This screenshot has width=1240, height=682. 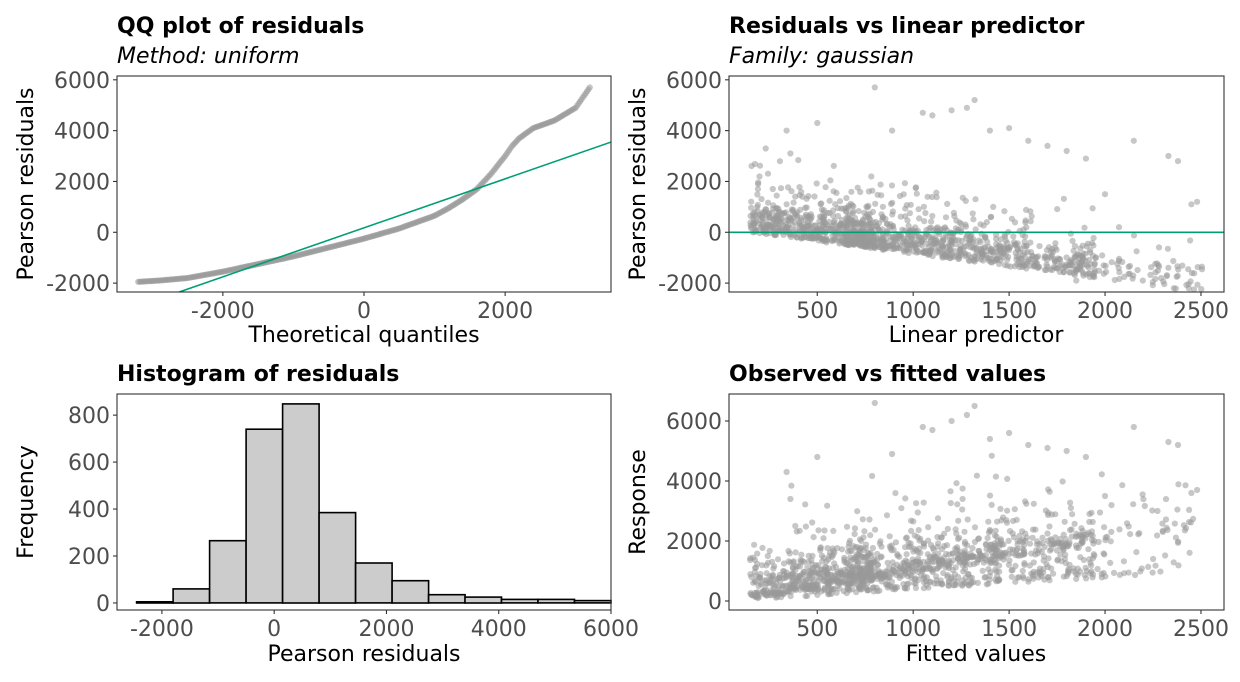 What do you see at coordinates (103, 233) in the screenshot?
I see `qq-y-tick-label: 0` at bounding box center [103, 233].